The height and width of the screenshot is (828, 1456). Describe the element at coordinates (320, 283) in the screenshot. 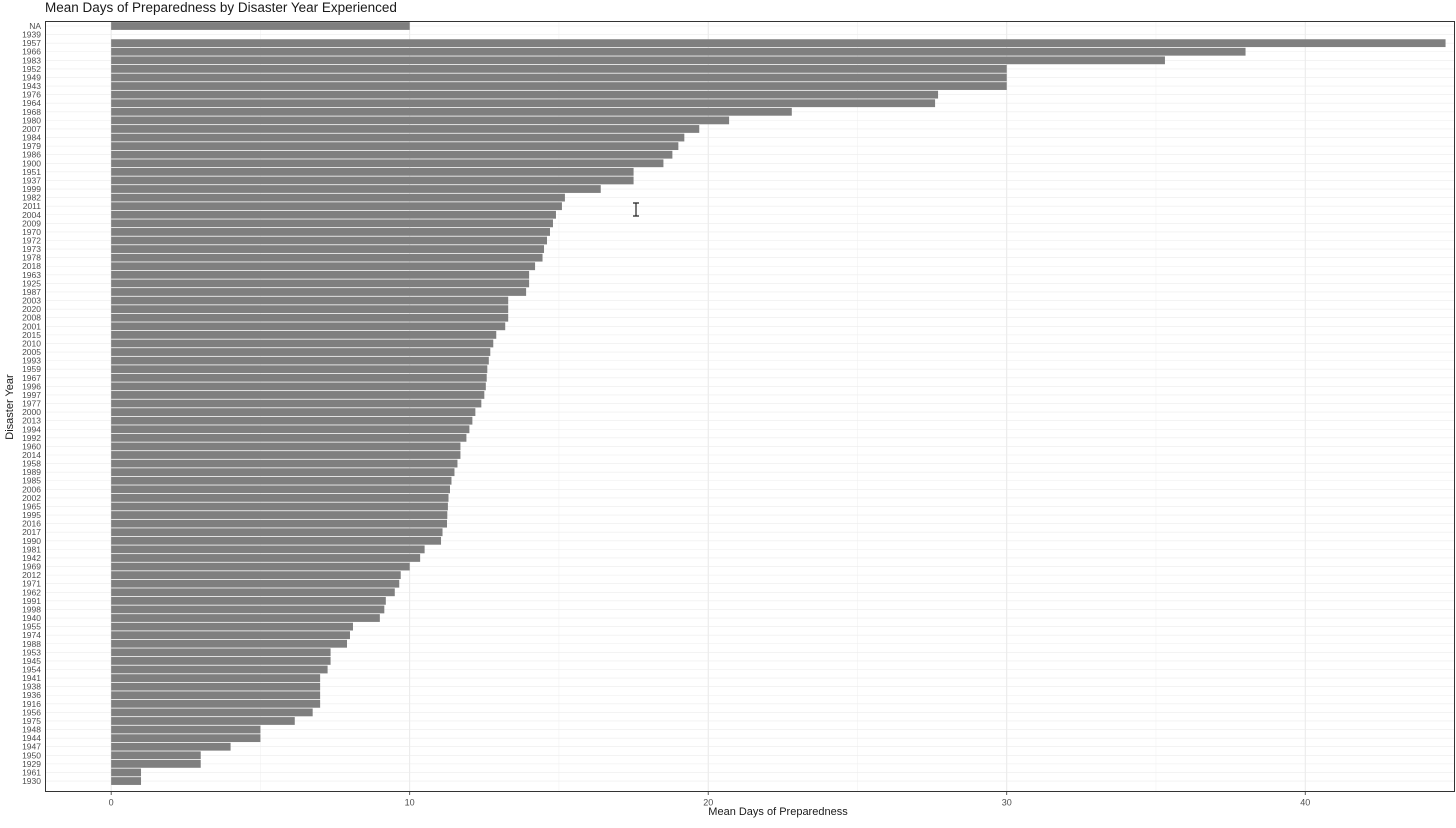

I see `bar-1925` at that location.